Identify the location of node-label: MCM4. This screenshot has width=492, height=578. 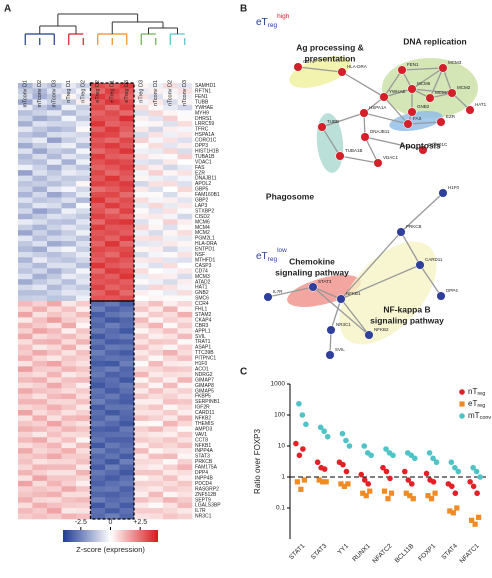
(442, 92).